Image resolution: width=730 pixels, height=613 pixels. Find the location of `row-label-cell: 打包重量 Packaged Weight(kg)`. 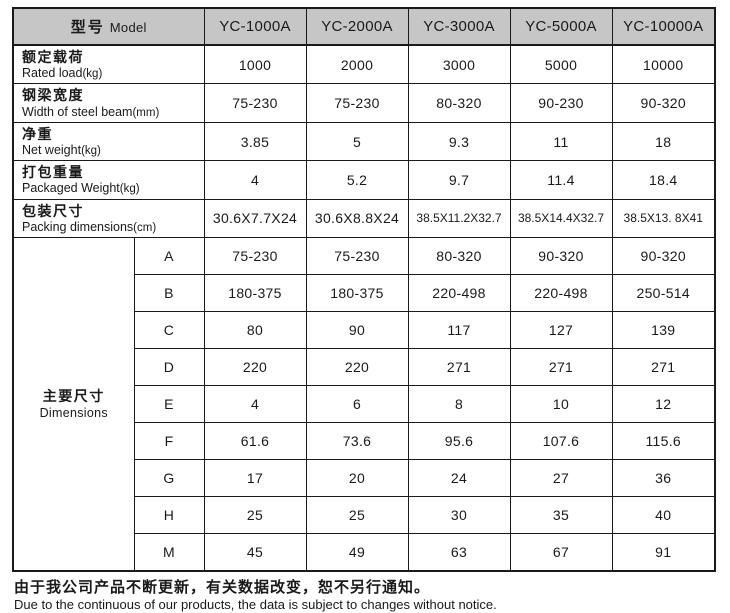

row-label-cell: 打包重量 Packaged Weight(kg) is located at coordinates (108, 180).